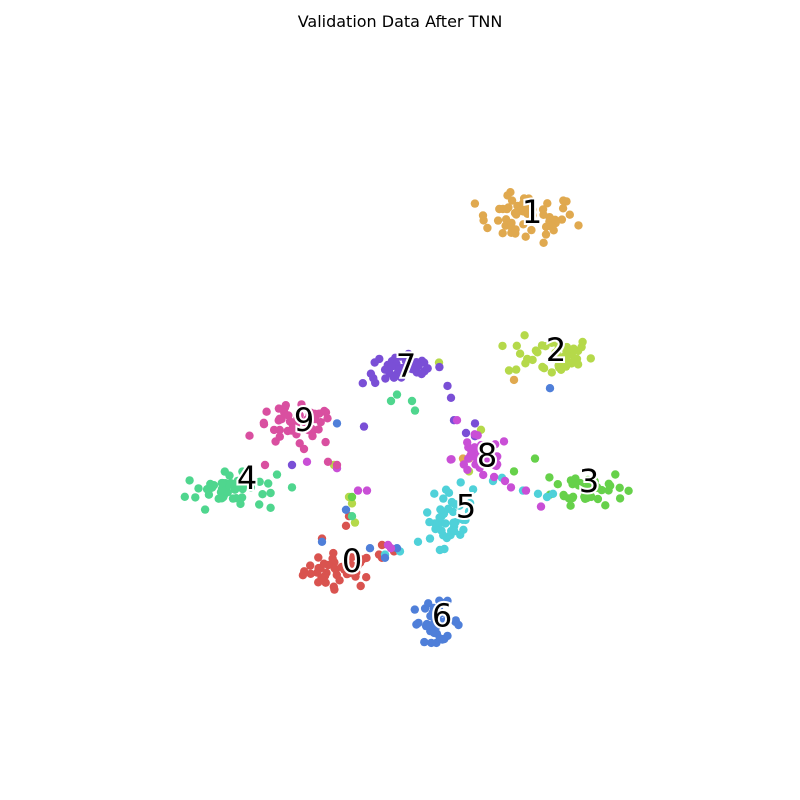  What do you see at coordinates (589, 481) in the screenshot?
I see `cluster-label-3: 3` at bounding box center [589, 481].